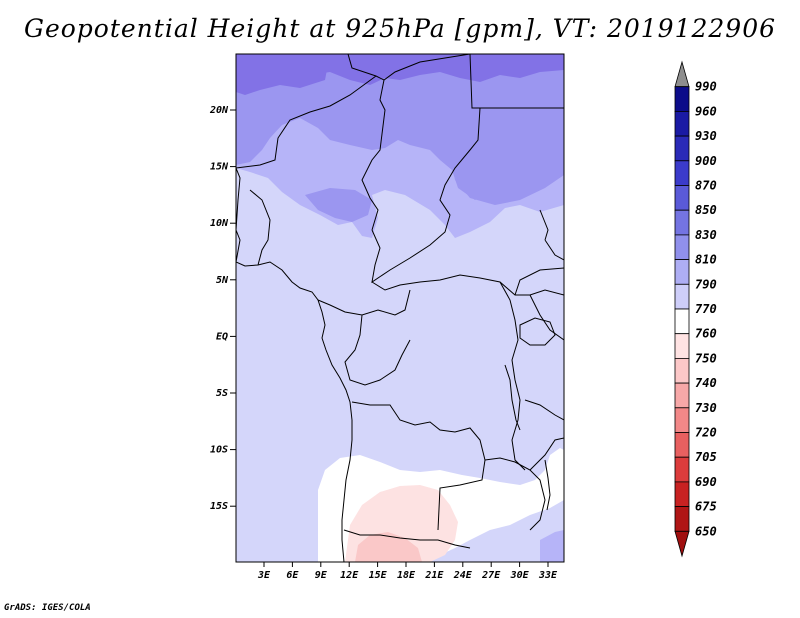 The image size is (800, 618). I want to click on border-namibia, so click(407, 539).